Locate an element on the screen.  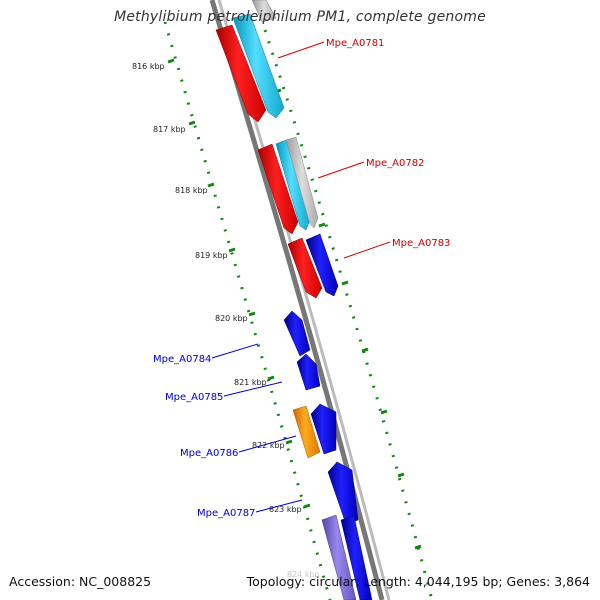
cds-feature is located at coordinates (264, 11).